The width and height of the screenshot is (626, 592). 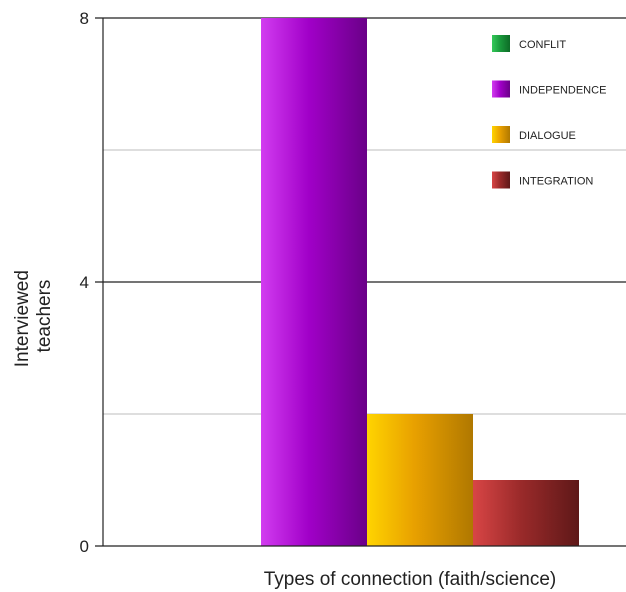 I want to click on bar-integration, so click(x=526, y=513).